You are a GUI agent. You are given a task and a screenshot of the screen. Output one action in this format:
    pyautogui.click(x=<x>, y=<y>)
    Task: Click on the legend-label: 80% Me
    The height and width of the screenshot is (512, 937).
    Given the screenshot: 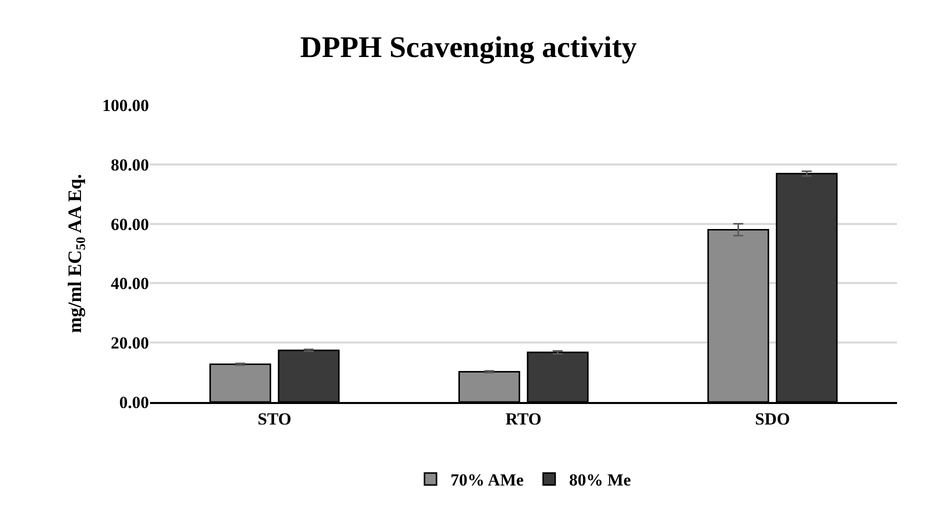 What is the action you would take?
    pyautogui.click(x=600, y=480)
    